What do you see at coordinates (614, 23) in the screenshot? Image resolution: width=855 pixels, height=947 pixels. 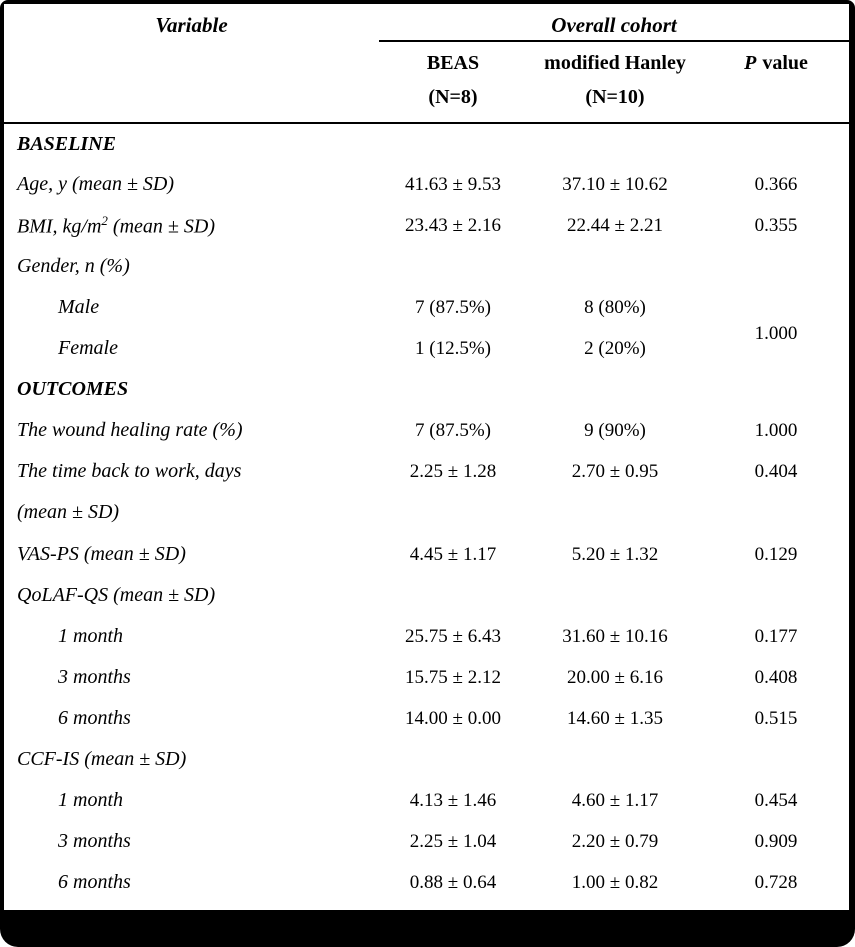 I see `column-header-overall-cohort: Overall cohort` at bounding box center [614, 23].